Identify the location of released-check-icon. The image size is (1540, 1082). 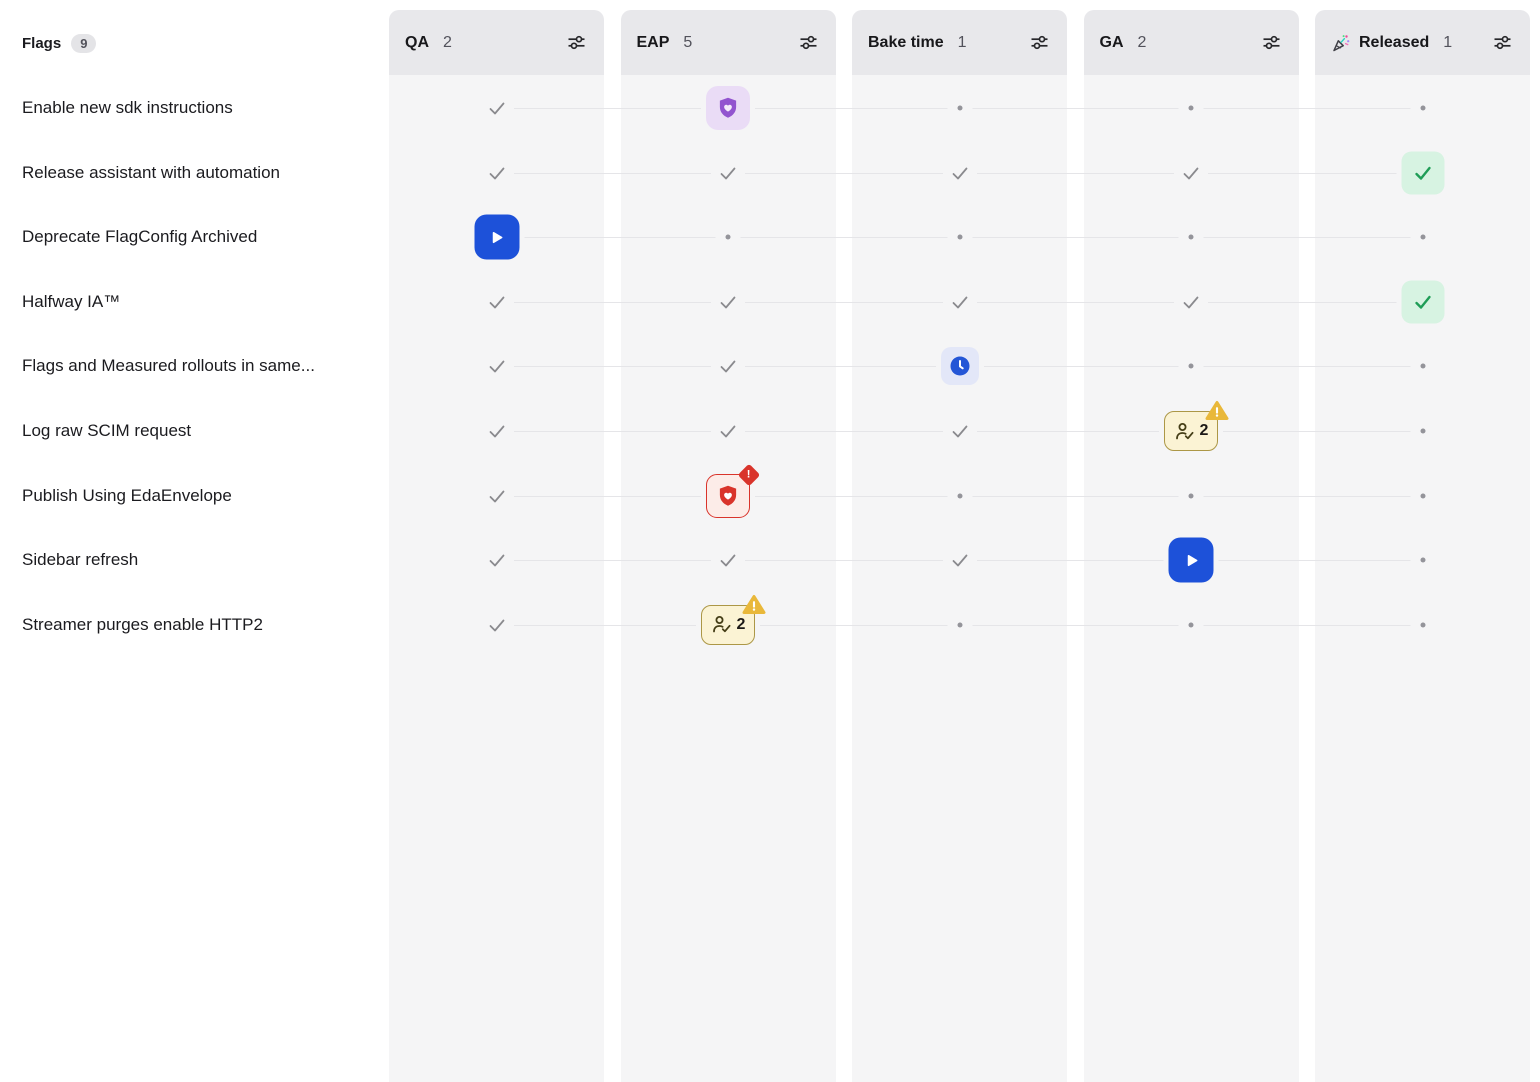
(1422, 173).